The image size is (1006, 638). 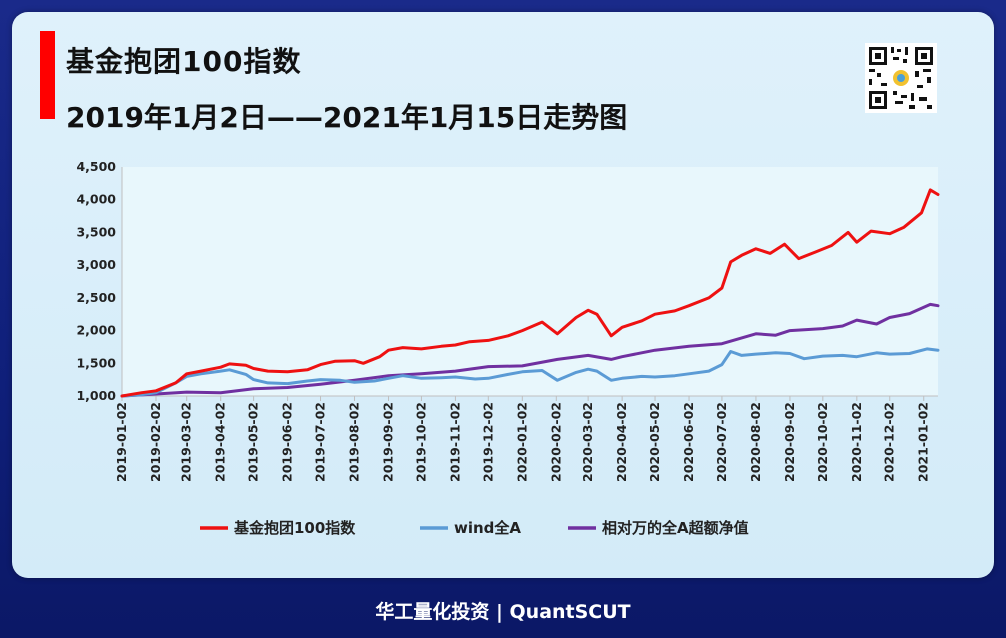 What do you see at coordinates (923, 442) in the screenshot?
I see `x-tick-label: 2021-01-02` at bounding box center [923, 442].